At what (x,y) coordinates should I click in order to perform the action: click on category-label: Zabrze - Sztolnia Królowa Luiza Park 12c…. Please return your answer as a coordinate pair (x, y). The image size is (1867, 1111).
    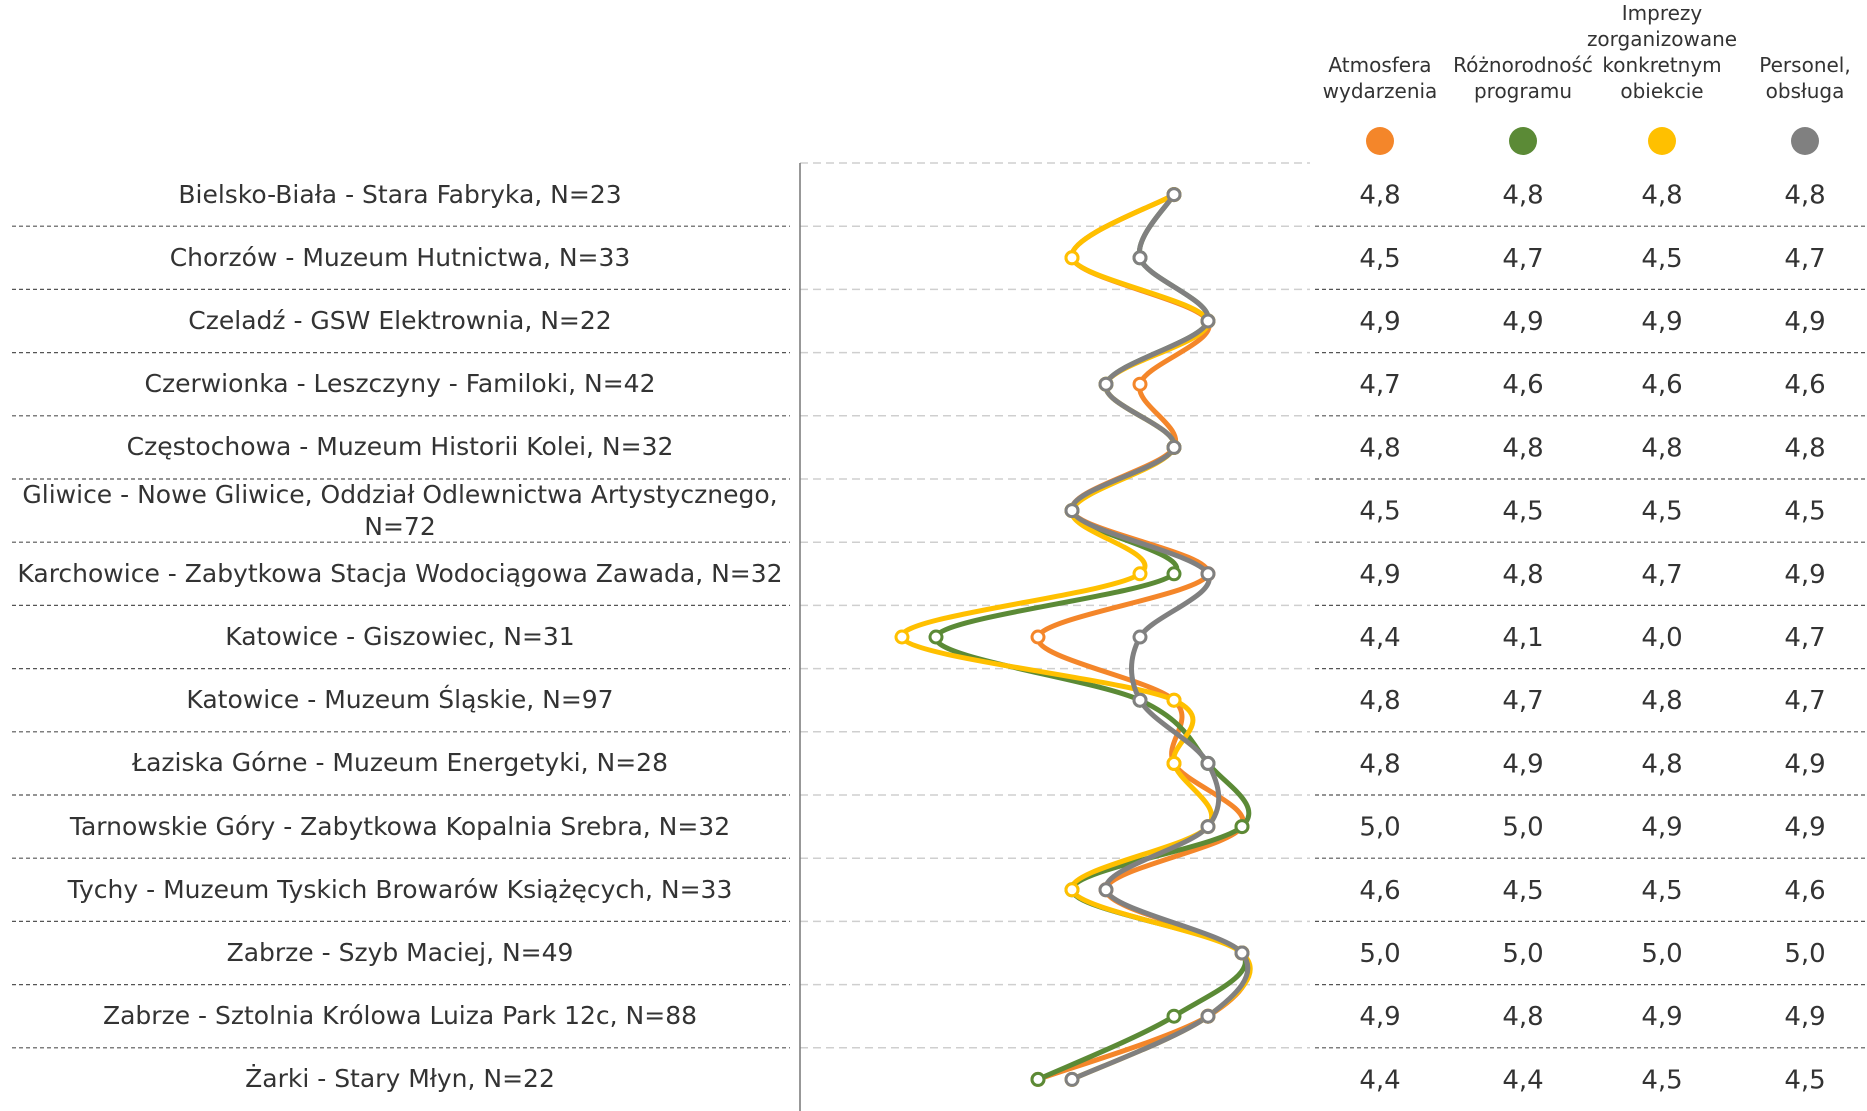
    Looking at the image, I should click on (400, 1016).